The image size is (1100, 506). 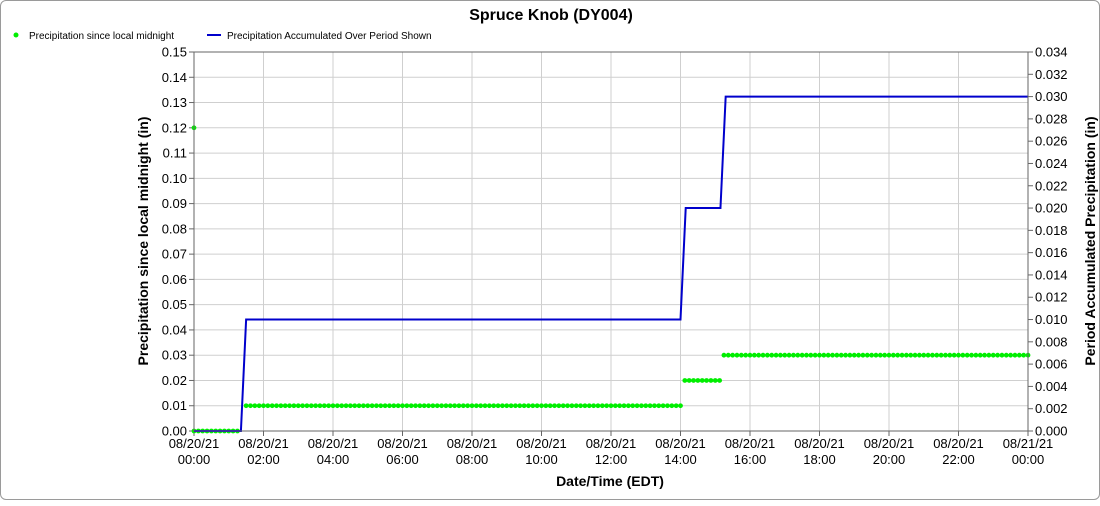 What do you see at coordinates (194, 459) in the screenshot?
I see `x-tick-label-time: 00:00` at bounding box center [194, 459].